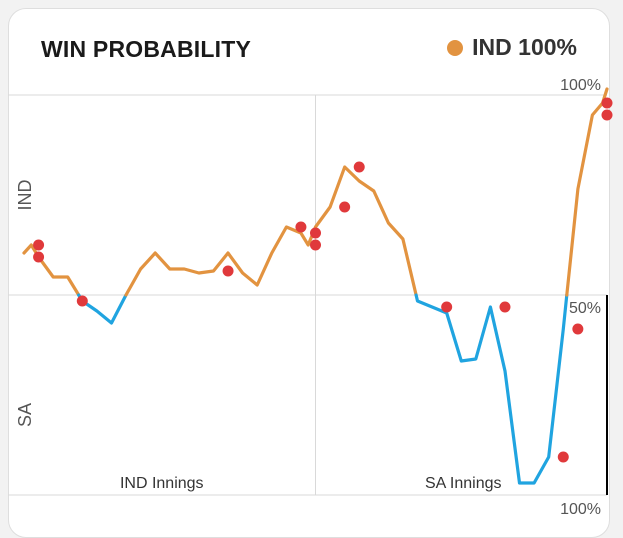 The width and height of the screenshot is (623, 538). Describe the element at coordinates (580, 509) in the screenshot. I see `y-tick-label-2: 100%` at that location.